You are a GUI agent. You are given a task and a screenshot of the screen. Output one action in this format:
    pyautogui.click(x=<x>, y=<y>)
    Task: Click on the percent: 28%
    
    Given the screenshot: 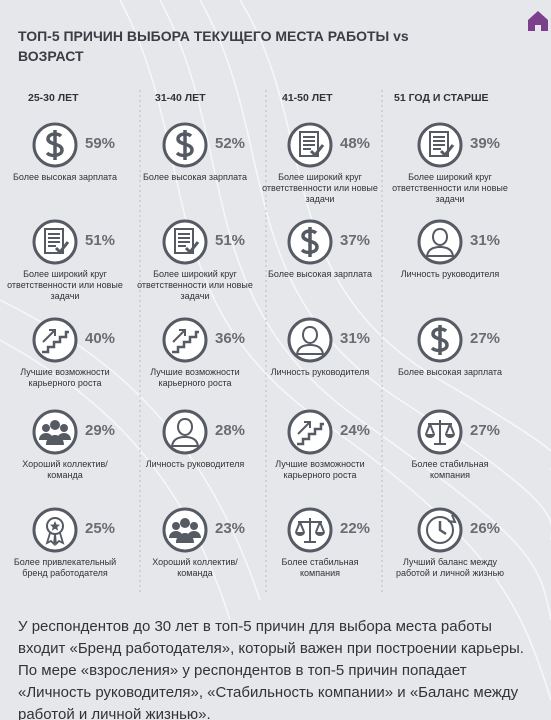 What is the action you would take?
    pyautogui.click(x=230, y=430)
    